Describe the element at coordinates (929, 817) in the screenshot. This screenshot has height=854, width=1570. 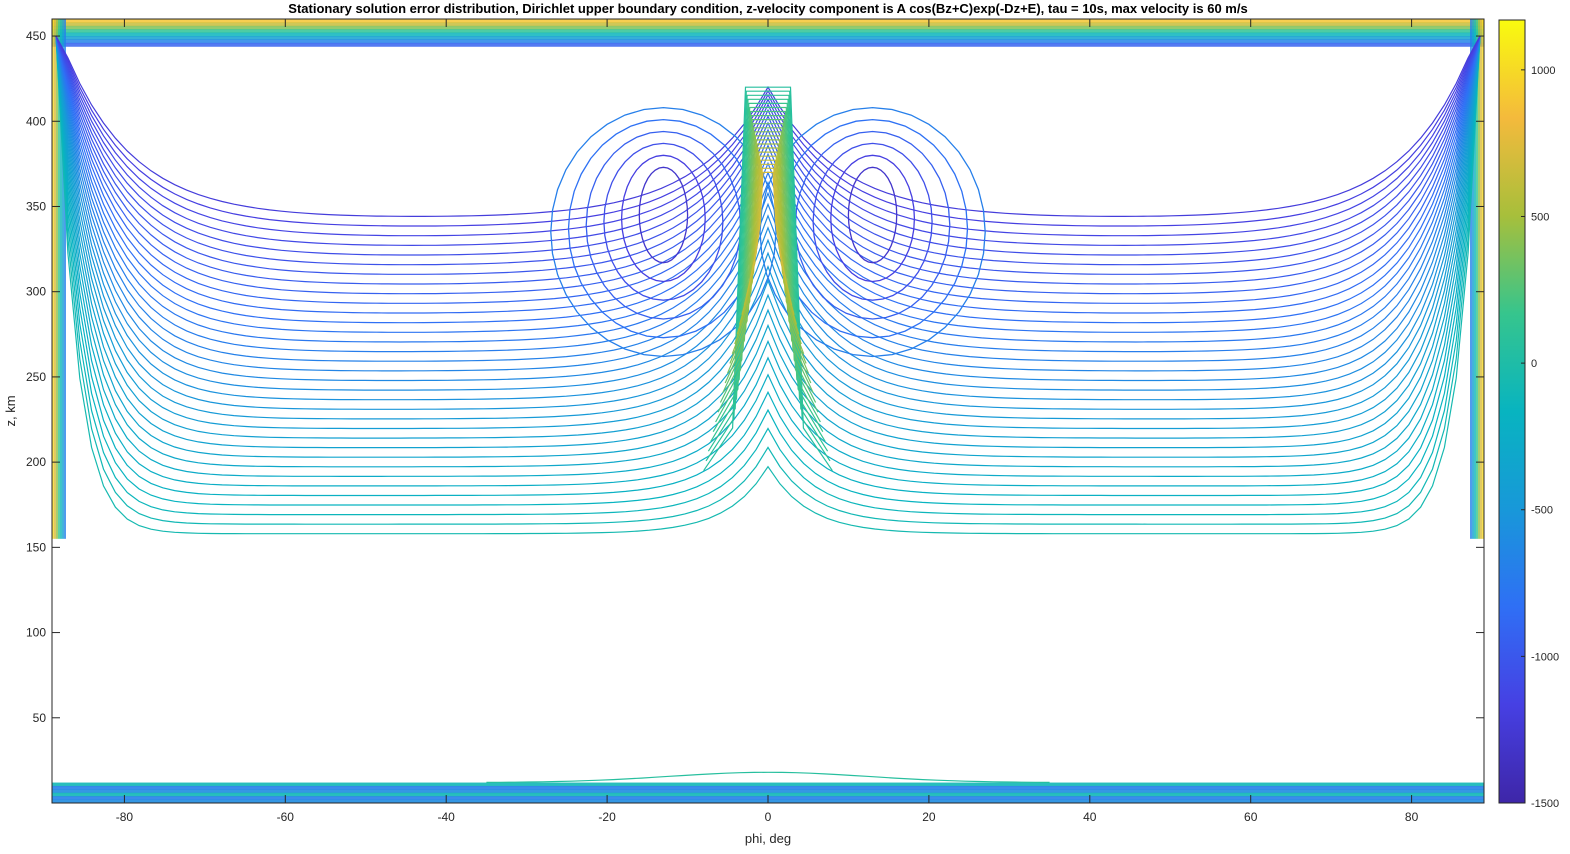
I see `x-tick-label: 20` at that location.